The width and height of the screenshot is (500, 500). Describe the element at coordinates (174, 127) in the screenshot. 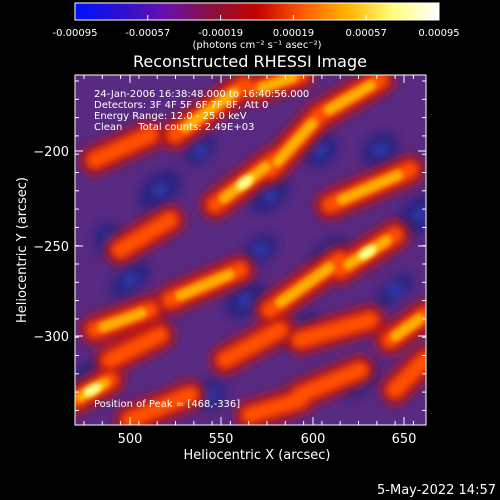

I see `clean-counts-text: Clean Total counts: 2.49E+03` at that location.